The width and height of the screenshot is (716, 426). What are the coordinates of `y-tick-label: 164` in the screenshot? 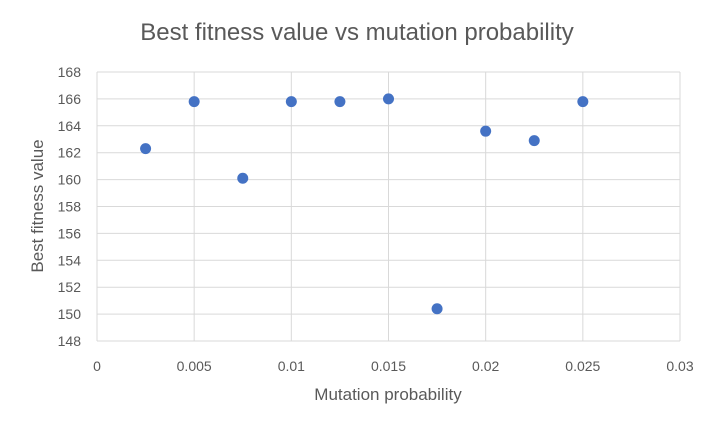 It's located at (70, 126).